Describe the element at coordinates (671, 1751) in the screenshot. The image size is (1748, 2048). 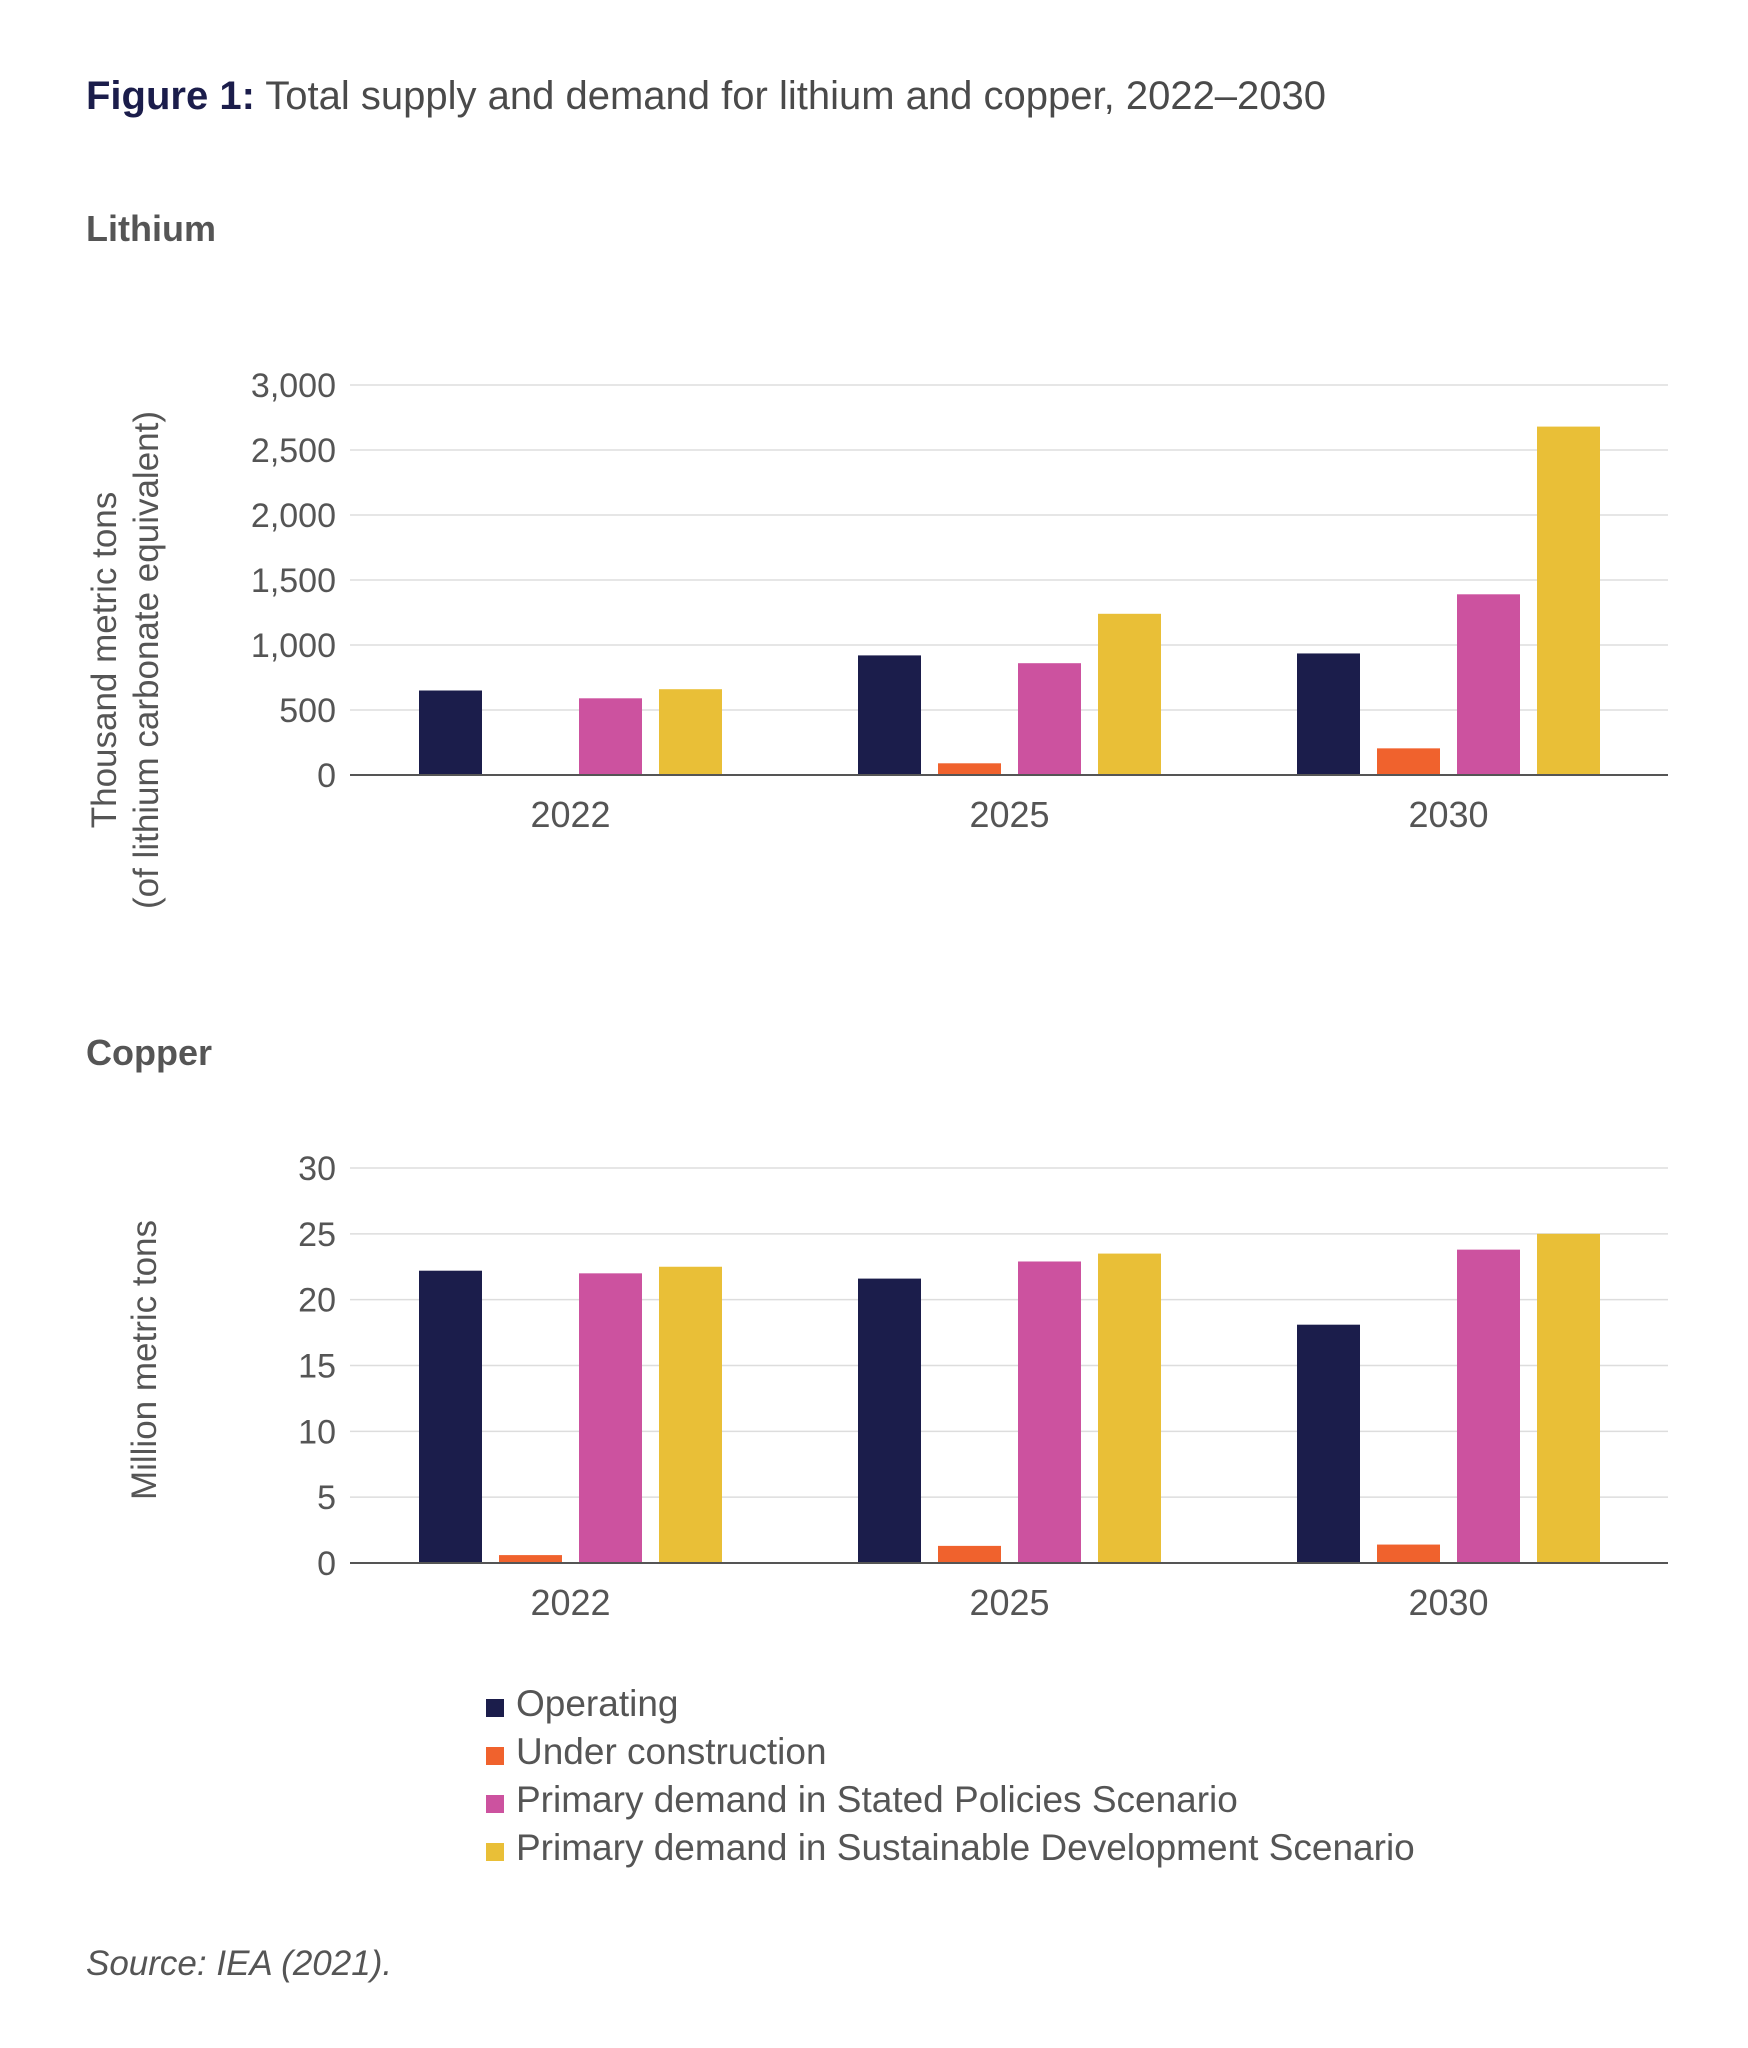
I see `legend-label: Under construction` at that location.